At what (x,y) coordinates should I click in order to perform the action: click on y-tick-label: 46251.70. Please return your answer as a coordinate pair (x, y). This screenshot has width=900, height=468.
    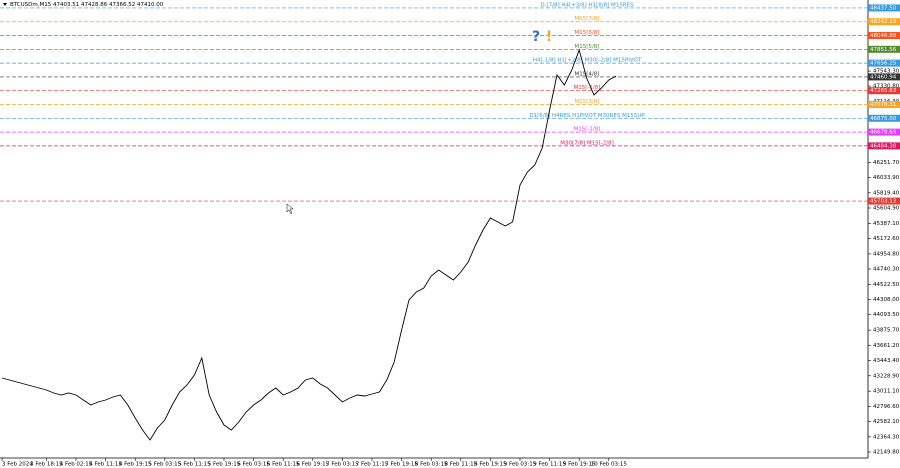
    Looking at the image, I should click on (886, 163).